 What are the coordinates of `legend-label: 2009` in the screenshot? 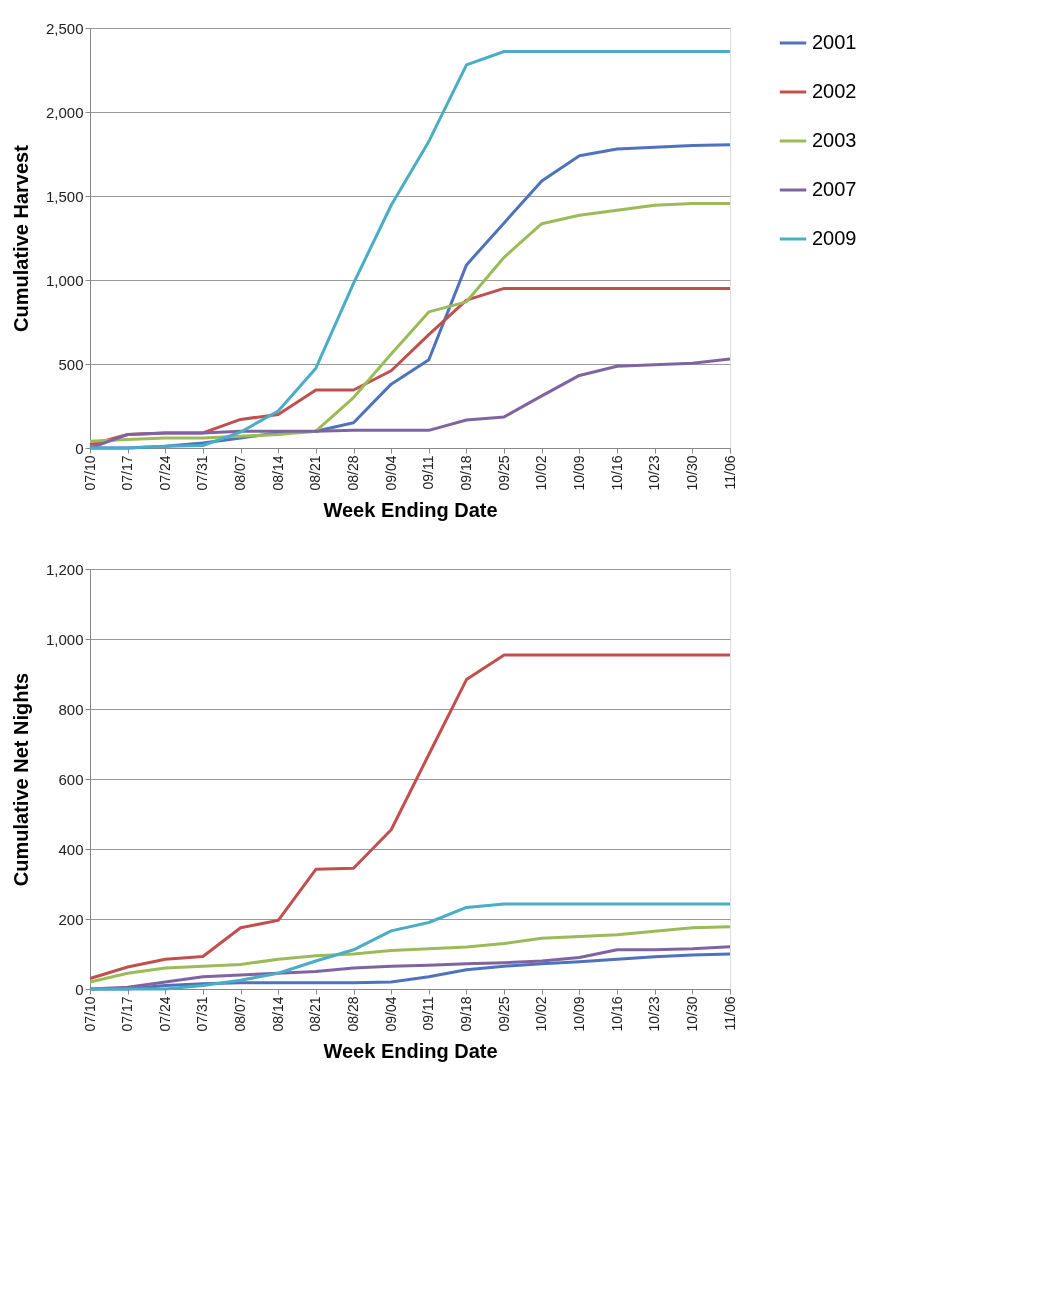 It's located at (834, 238).